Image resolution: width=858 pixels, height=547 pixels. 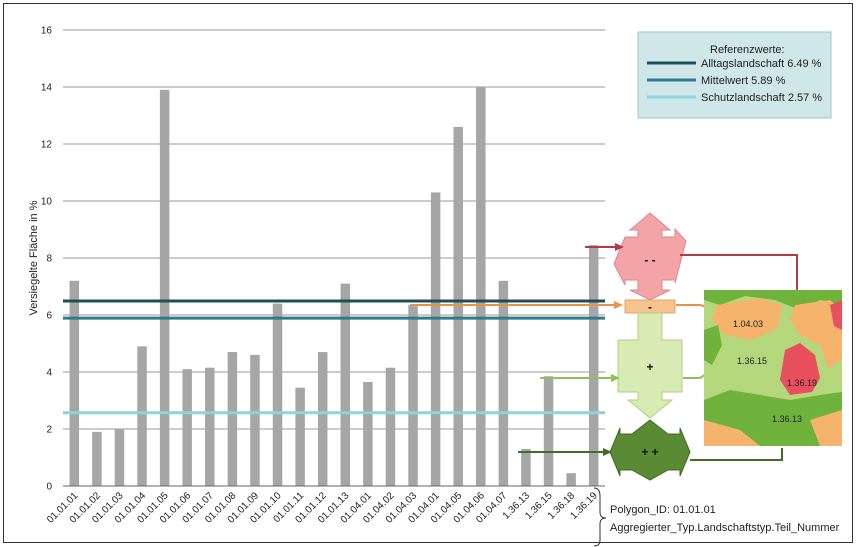 What do you see at coordinates (761, 64) in the screenshot?
I see `legend-entry: Alltagslandschaft 6.49 %` at bounding box center [761, 64].